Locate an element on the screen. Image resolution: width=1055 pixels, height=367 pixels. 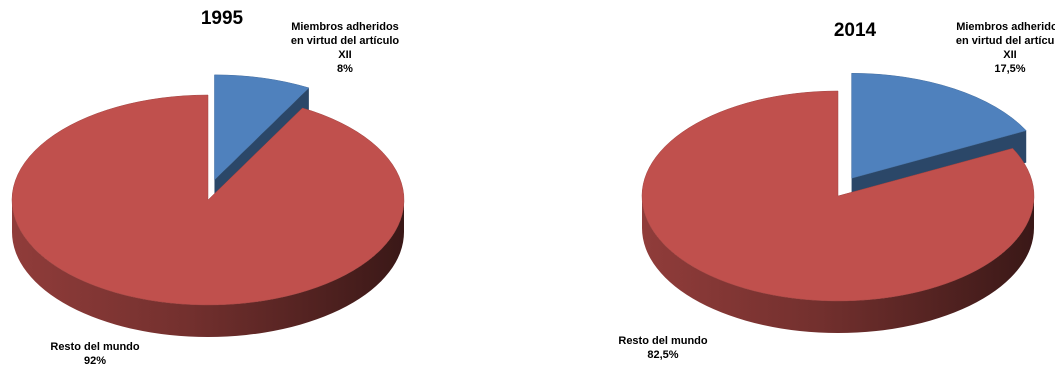
chart-title: 1995 is located at coordinates (222, 18).